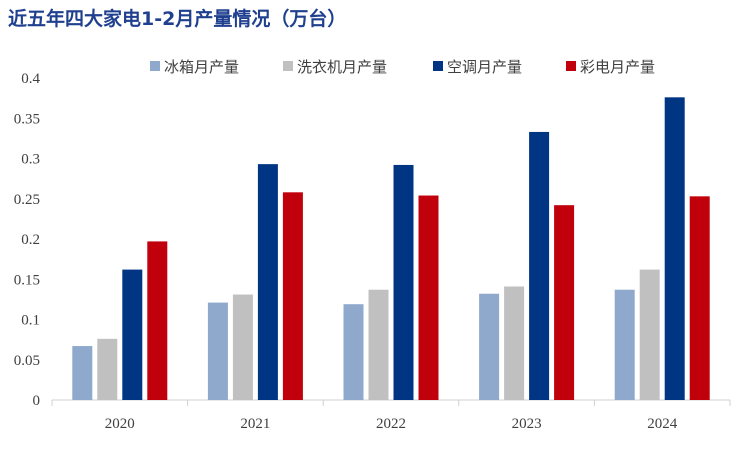 Image resolution: width=750 pixels, height=450 pixels. I want to click on y-tick-label: 0.4, so click(30, 79).